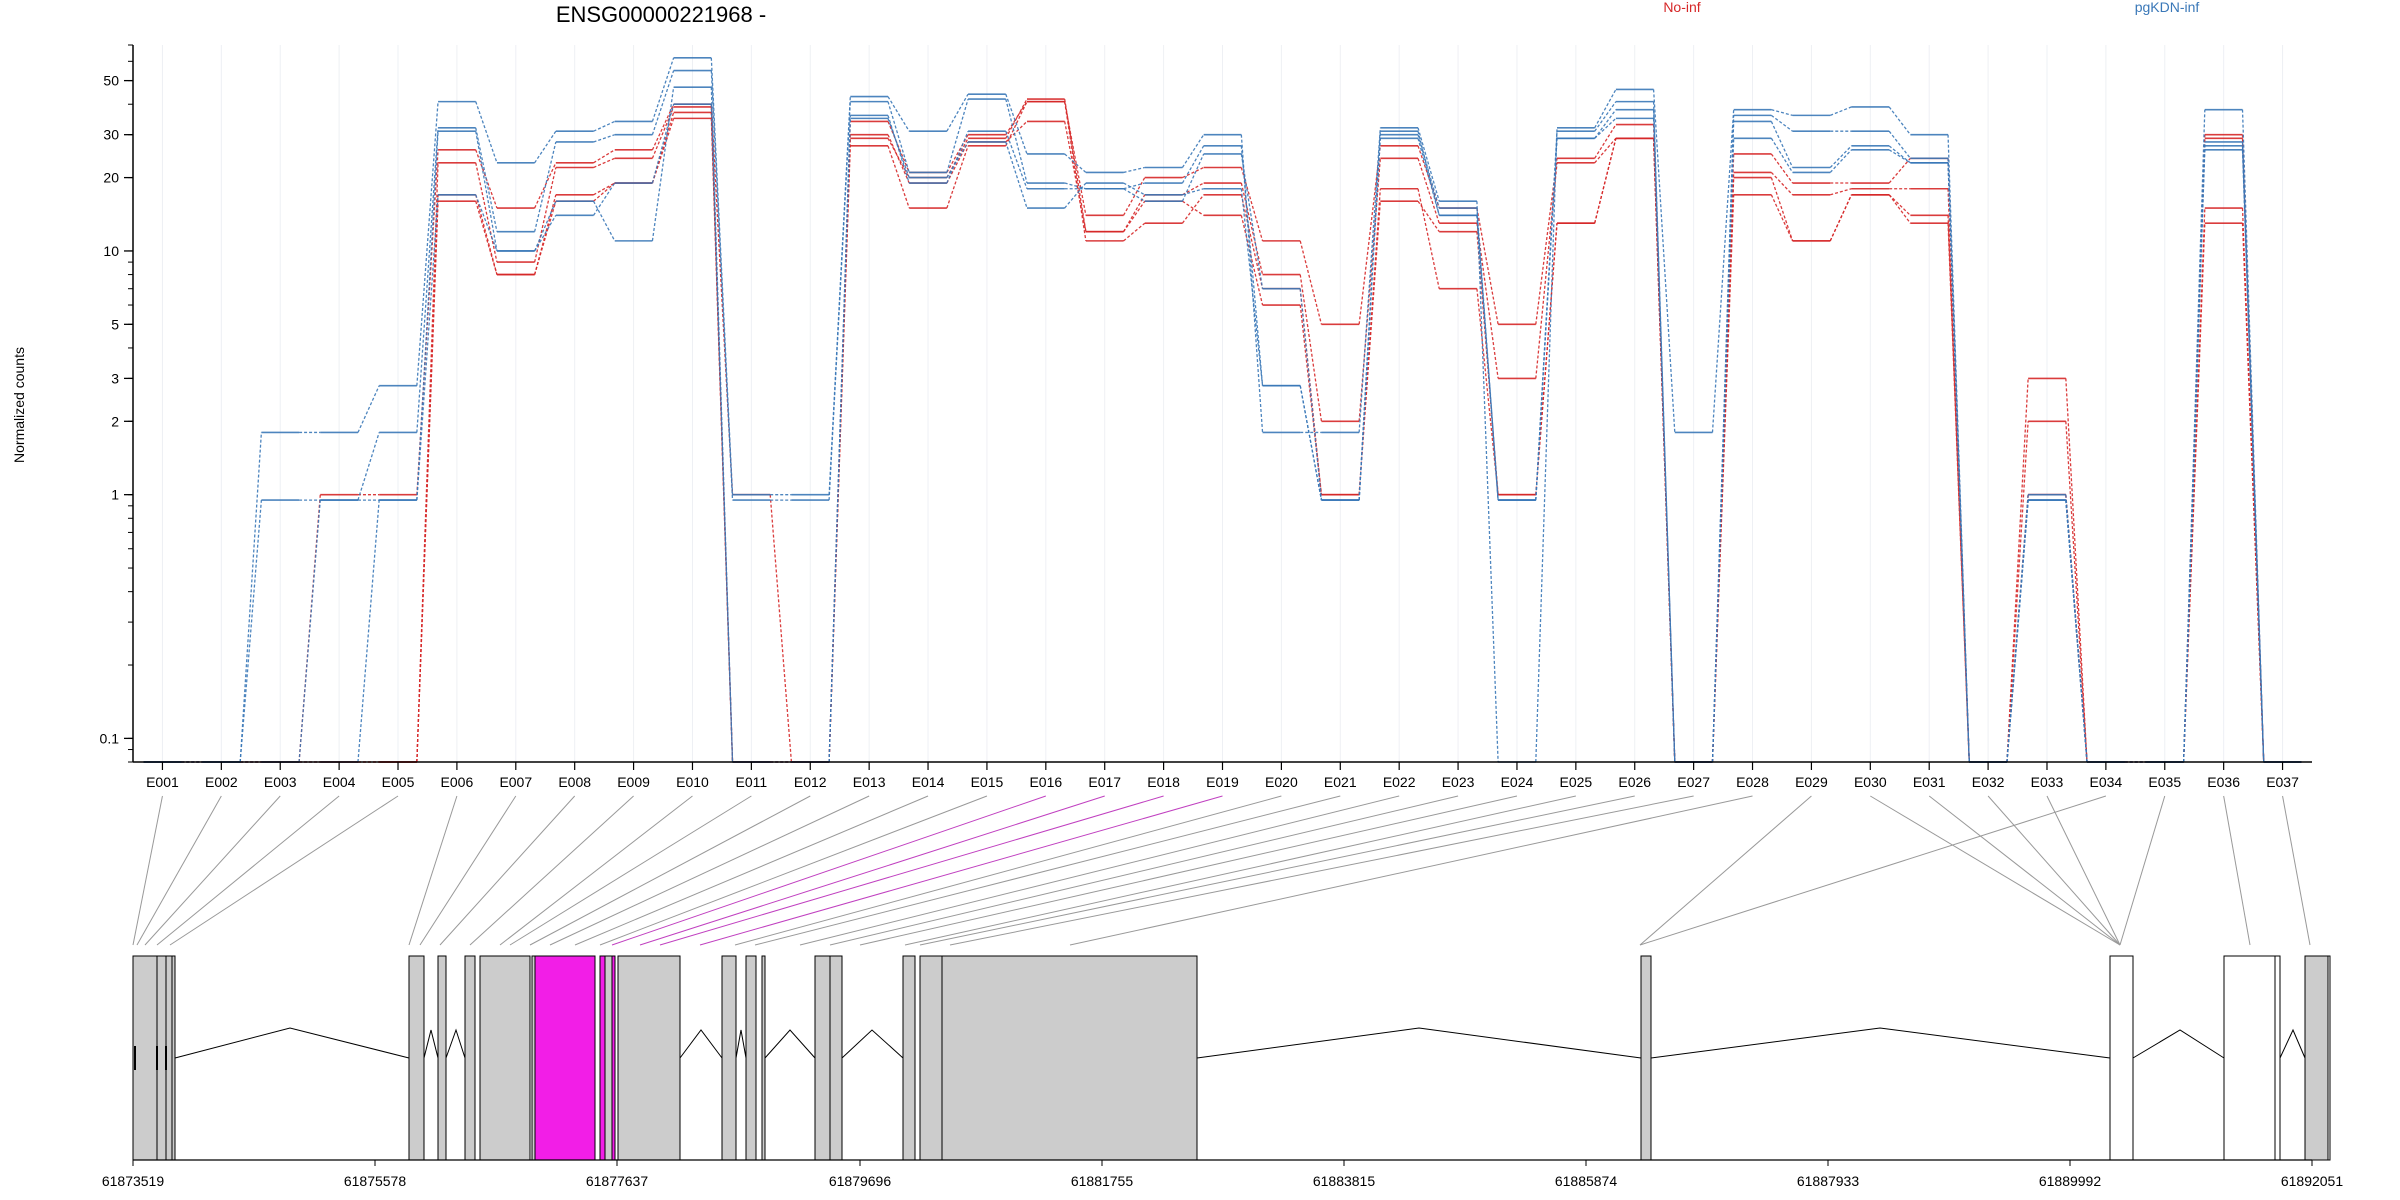 This screenshot has height=1200, width=2400. Describe the element at coordinates (692, 782) in the screenshot. I see `x-tick-label: E010` at that location.